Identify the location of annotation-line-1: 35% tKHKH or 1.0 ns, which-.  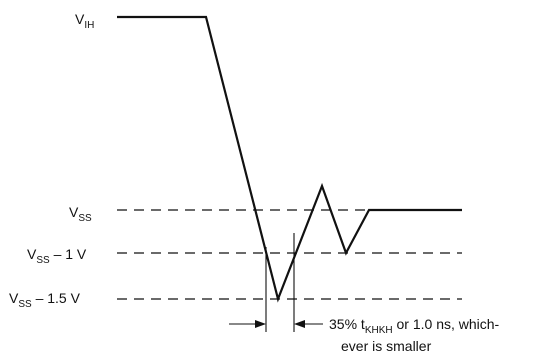
(414, 326).